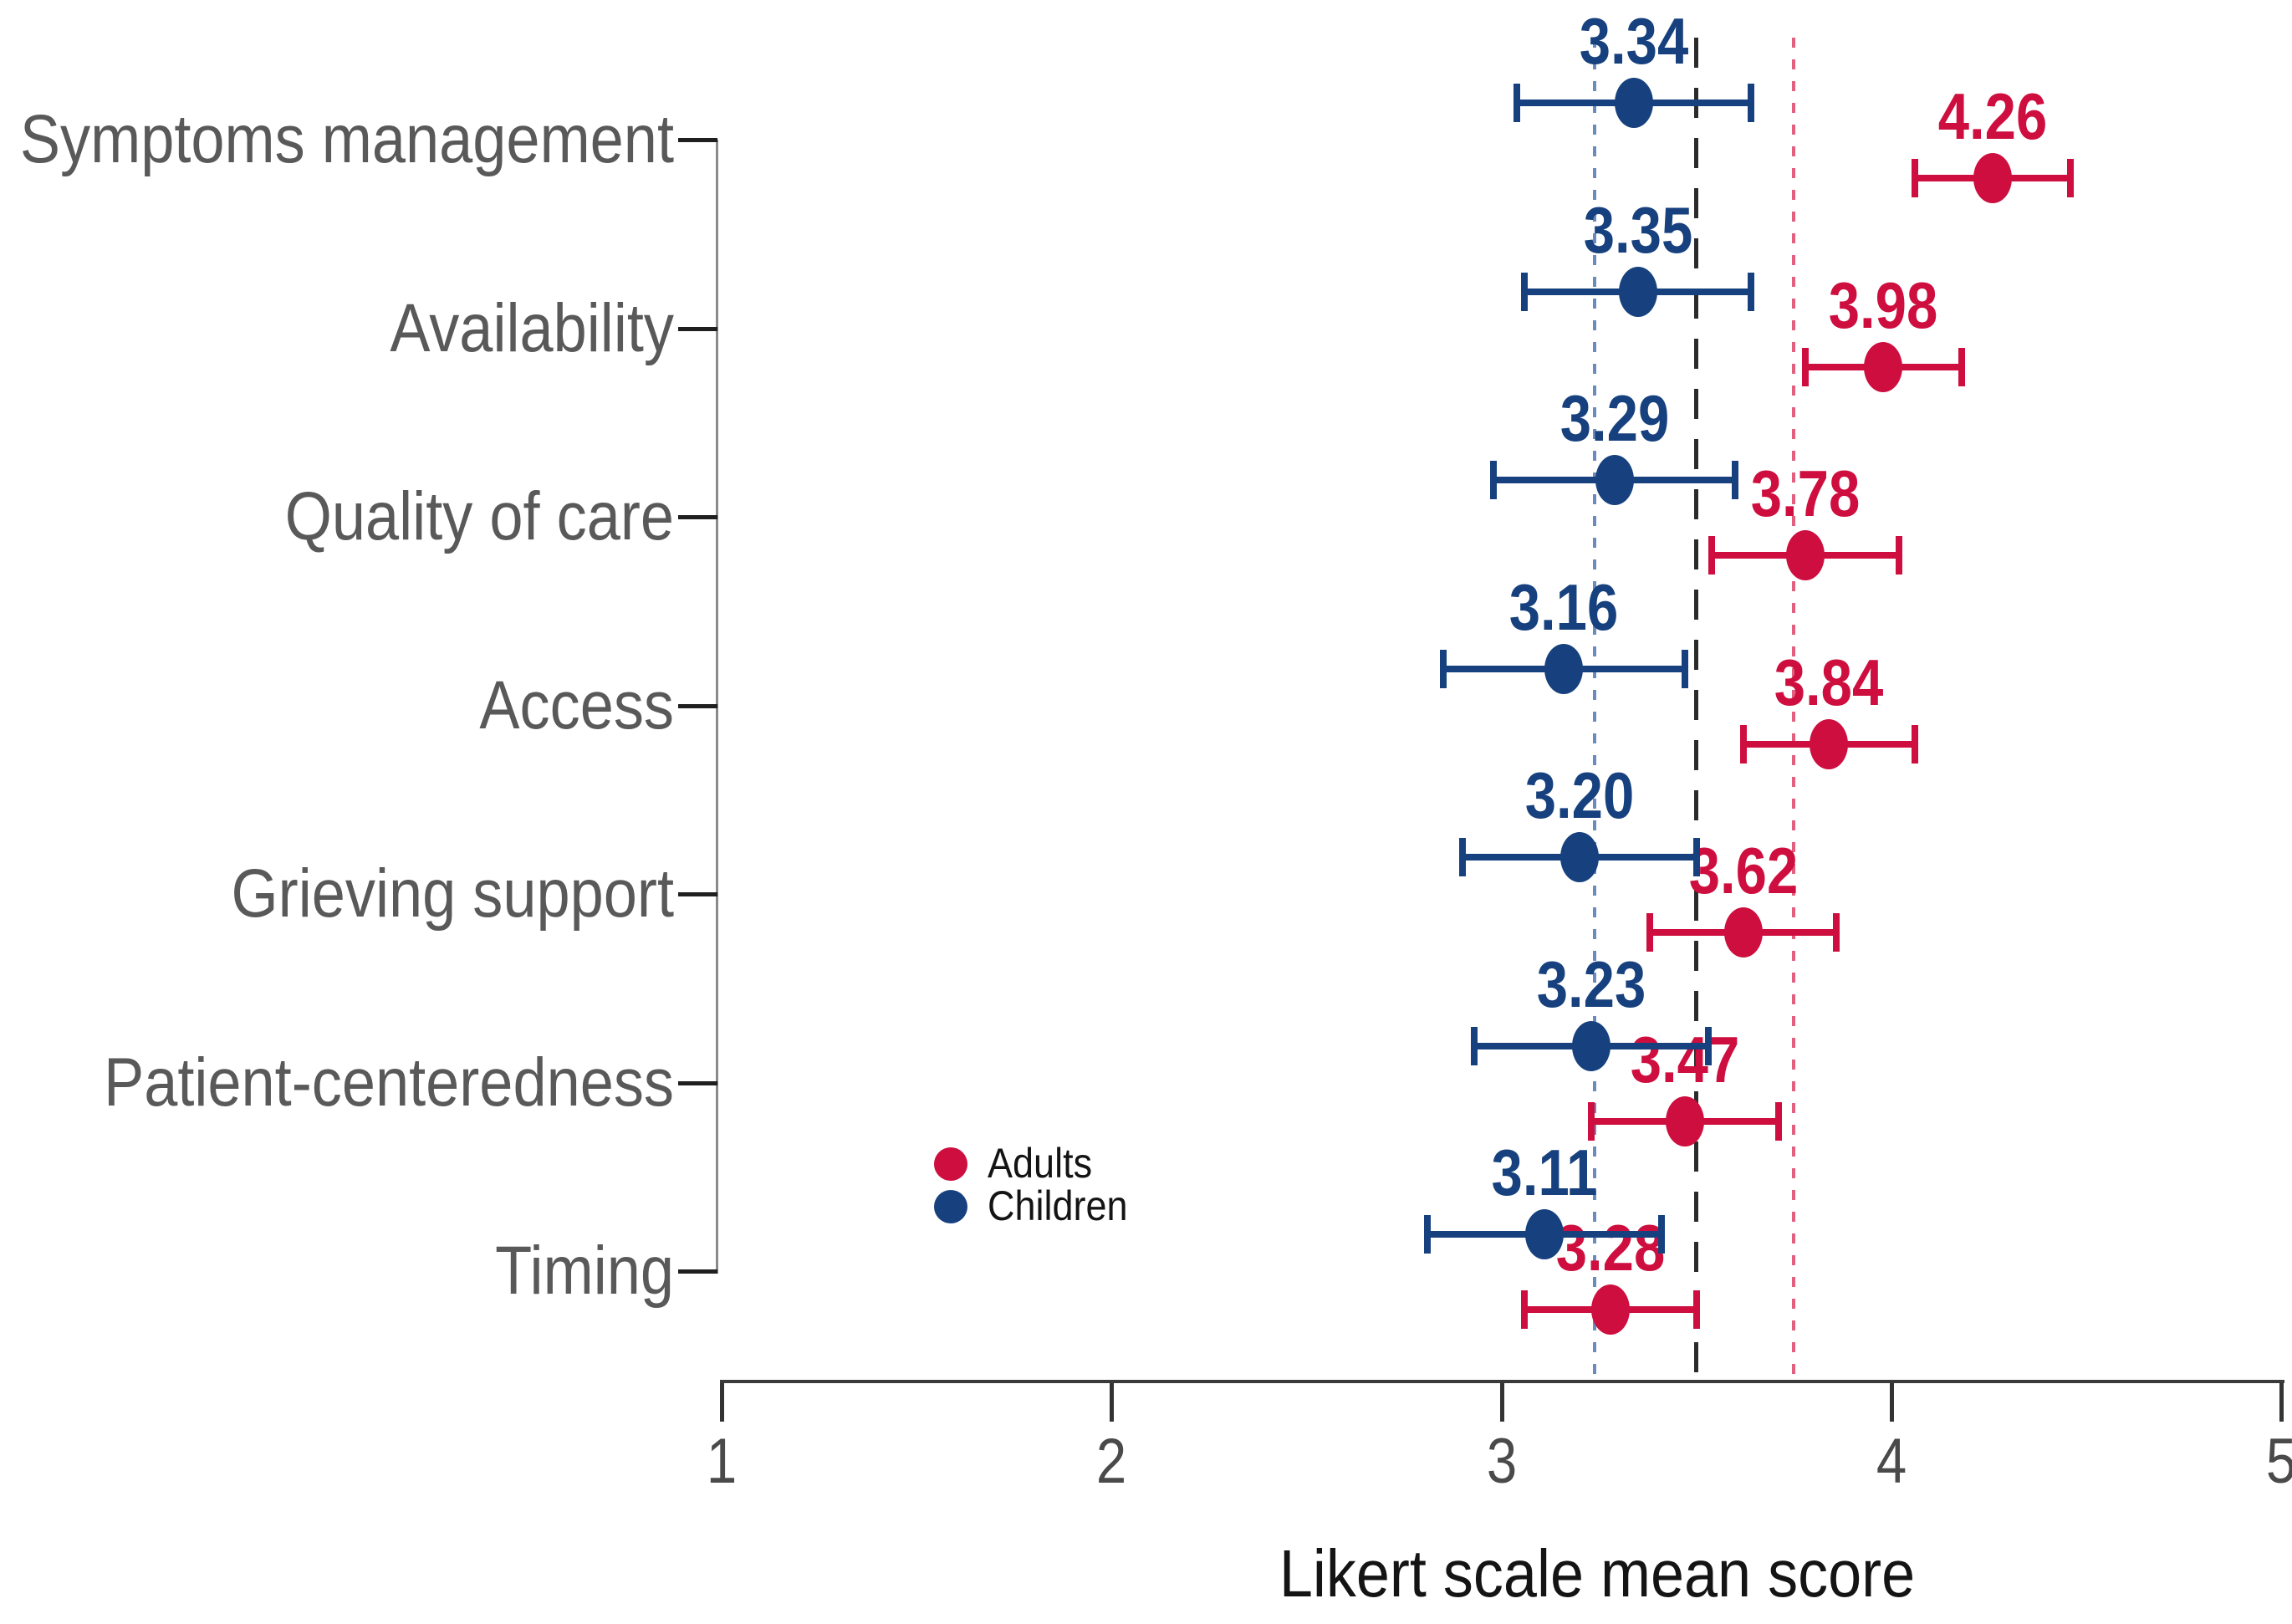 The width and height of the screenshot is (2292, 1624). What do you see at coordinates (1696, 709) in the screenshot?
I see `reference-line-3.5` at bounding box center [1696, 709].